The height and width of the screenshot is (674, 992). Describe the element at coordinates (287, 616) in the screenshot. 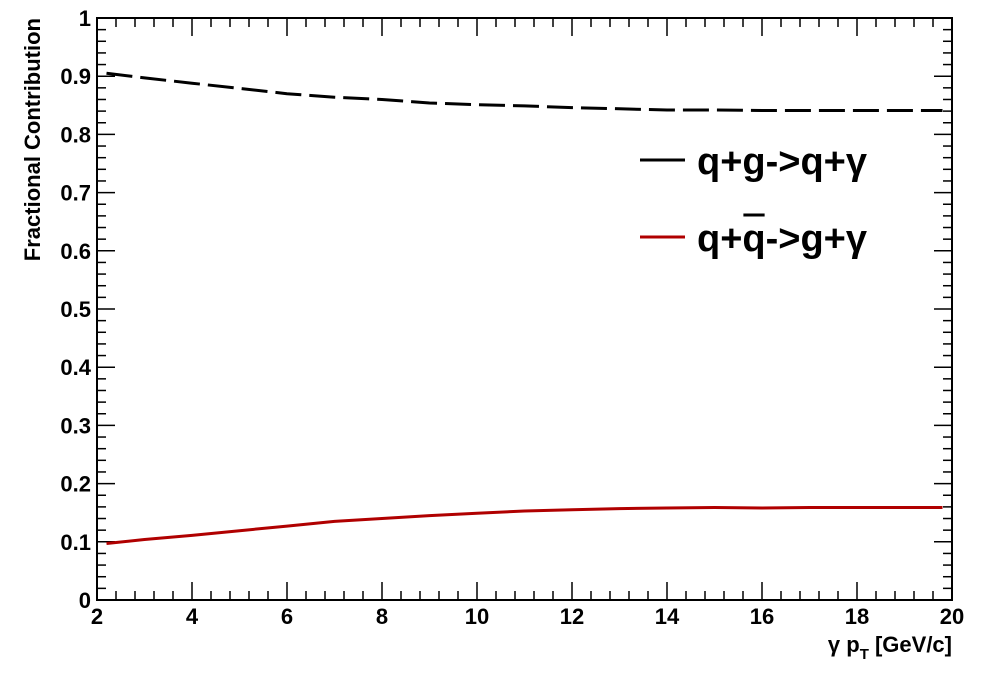

I see `x-tick-label: 6` at that location.